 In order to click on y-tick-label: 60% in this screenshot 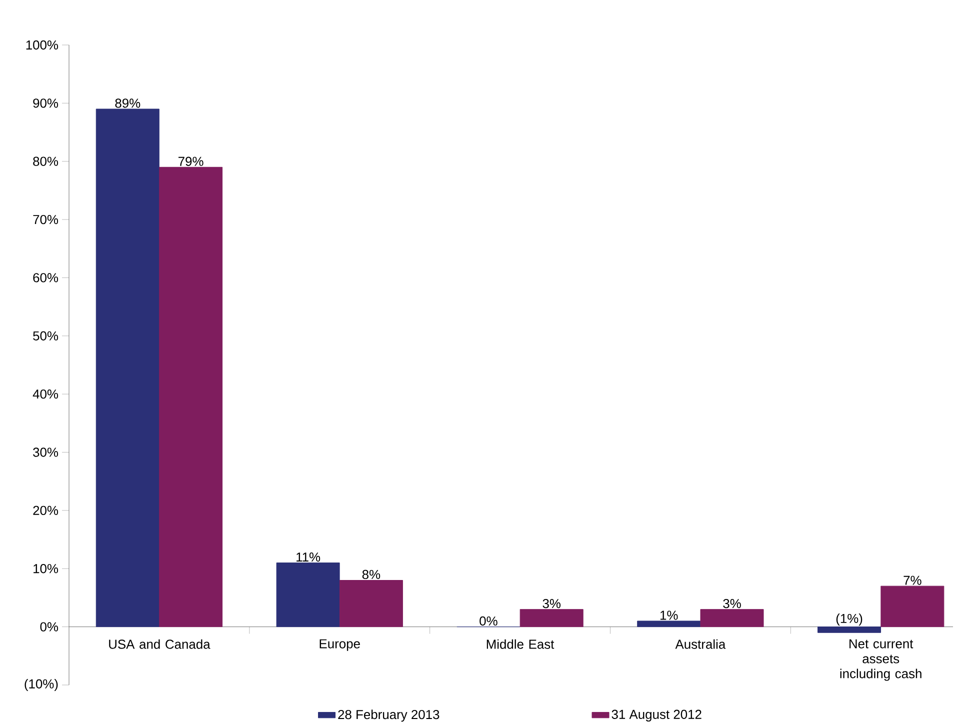, I will do `click(45, 277)`.